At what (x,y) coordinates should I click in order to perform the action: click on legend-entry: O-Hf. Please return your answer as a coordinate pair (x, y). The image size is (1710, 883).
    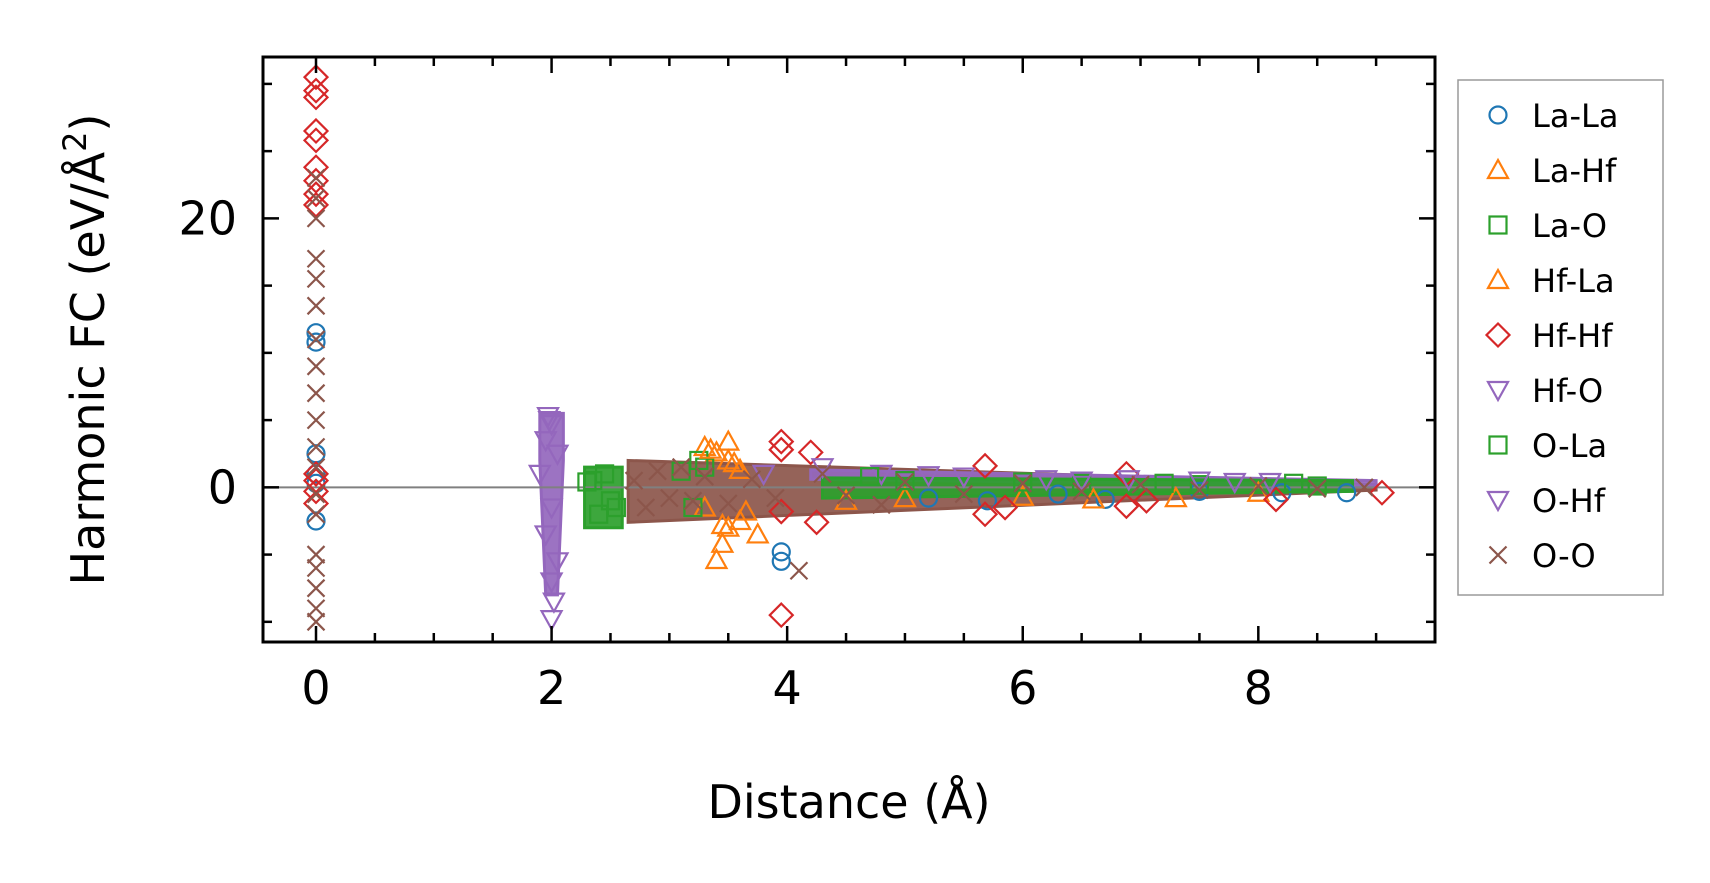
    Looking at the image, I should click on (1546, 501).